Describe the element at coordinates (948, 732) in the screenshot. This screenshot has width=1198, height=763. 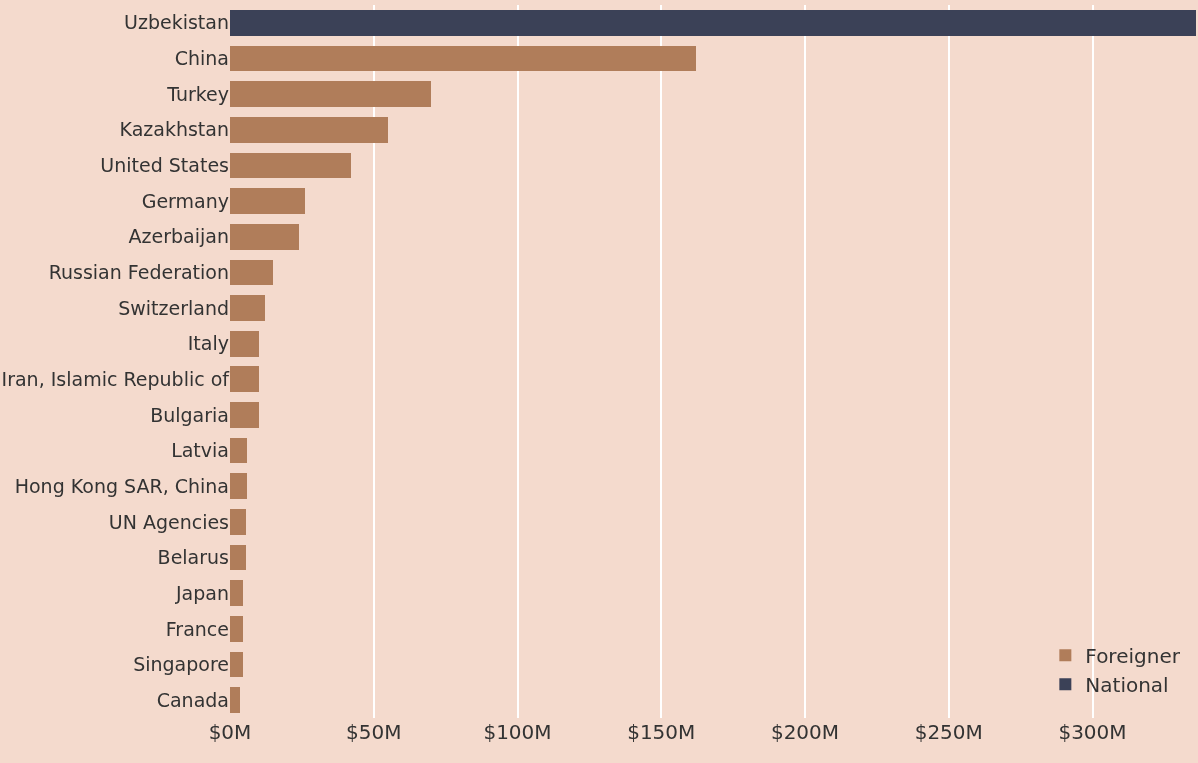
I see `x-tick-label: $250M` at that location.